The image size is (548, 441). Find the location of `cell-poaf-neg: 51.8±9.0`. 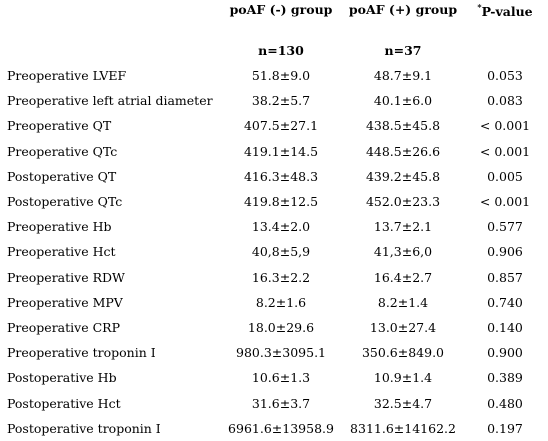

cell-poaf-neg: 51.8±9.0 is located at coordinates (281, 76).